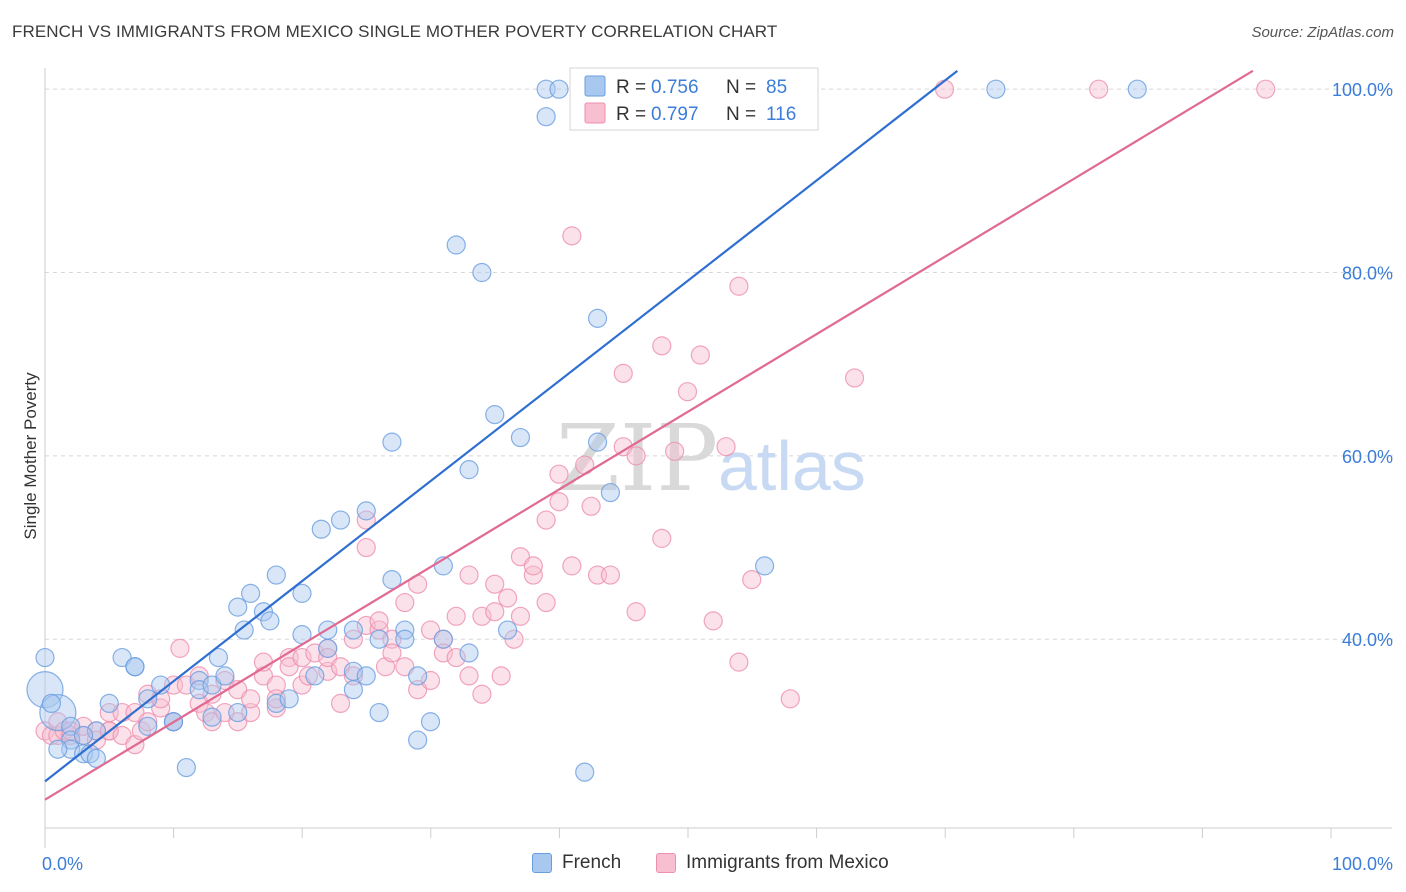  I want to click on y-tick-label: 60.0%, so click(1367, 457).